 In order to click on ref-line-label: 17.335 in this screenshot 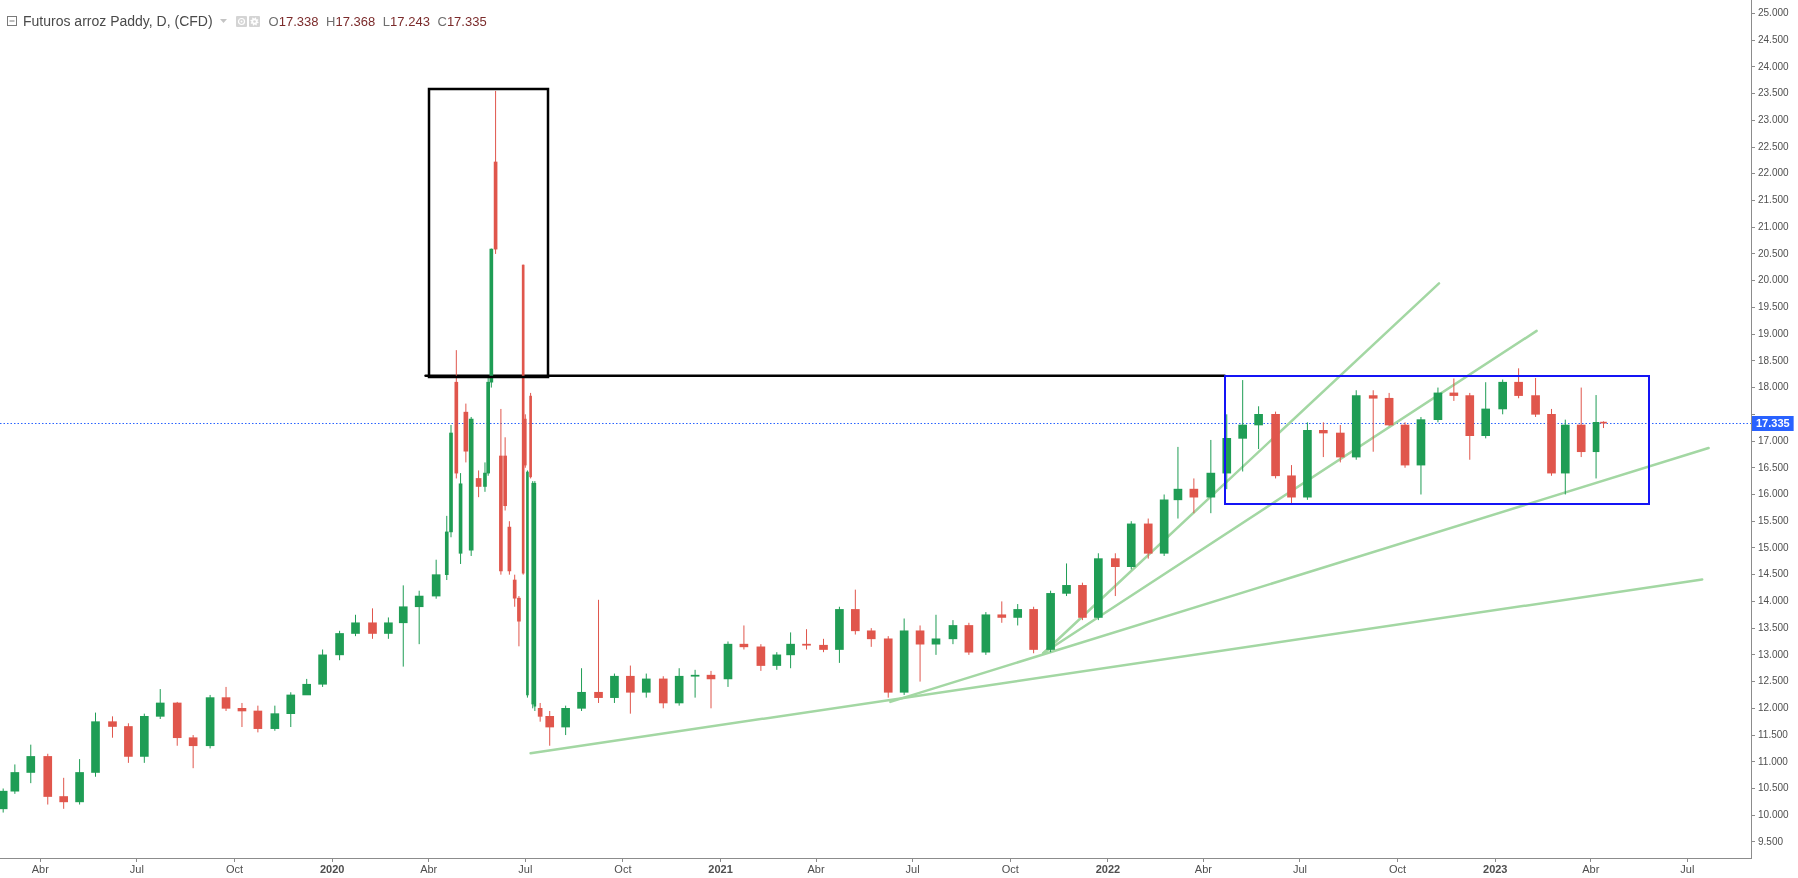, I will do `click(1773, 422)`.